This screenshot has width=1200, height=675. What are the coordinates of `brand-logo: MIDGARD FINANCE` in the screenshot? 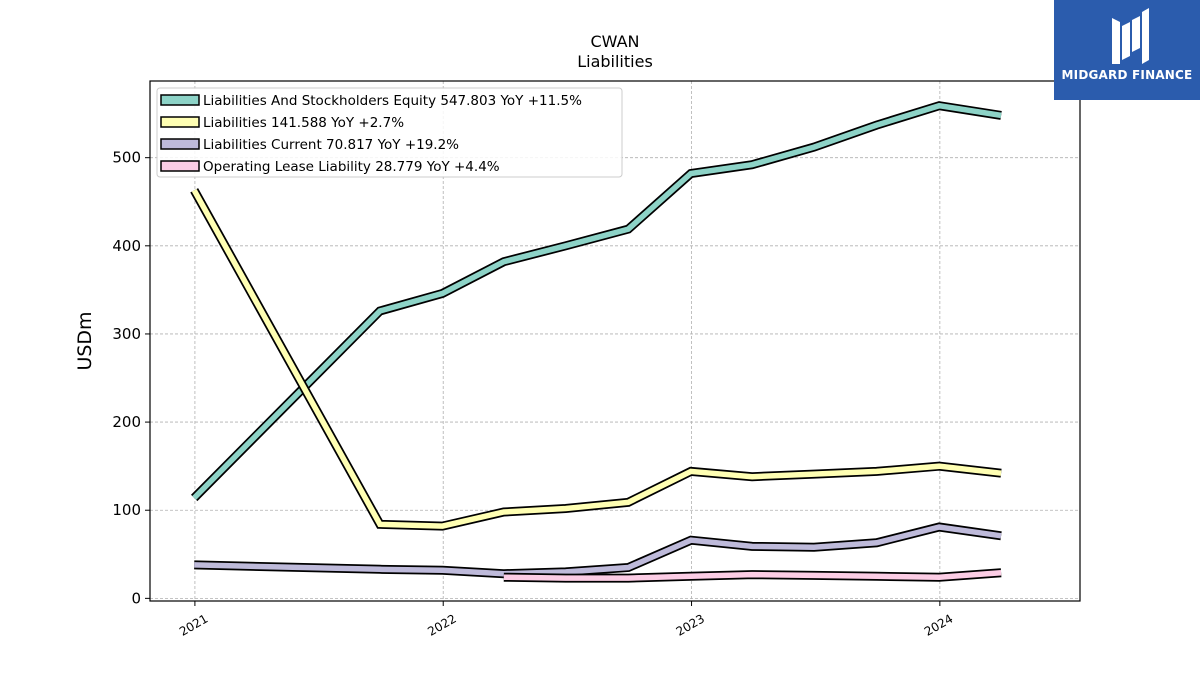 It's located at (1127, 50).